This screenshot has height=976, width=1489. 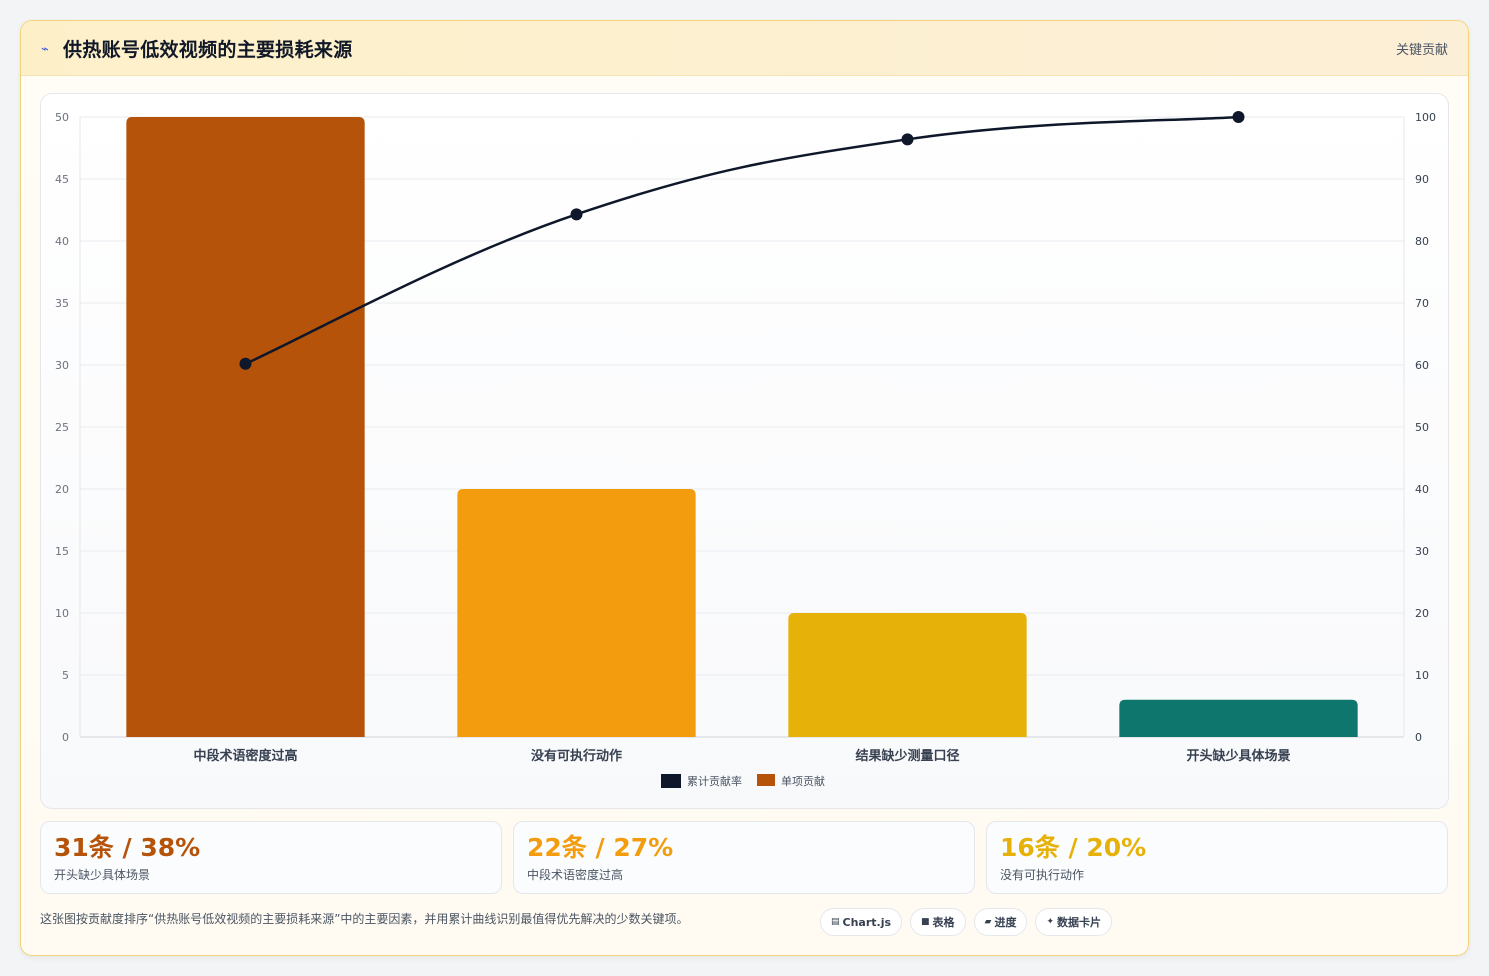 I want to click on x-tick-label: 结果缺少测量口径, so click(x=907, y=756).